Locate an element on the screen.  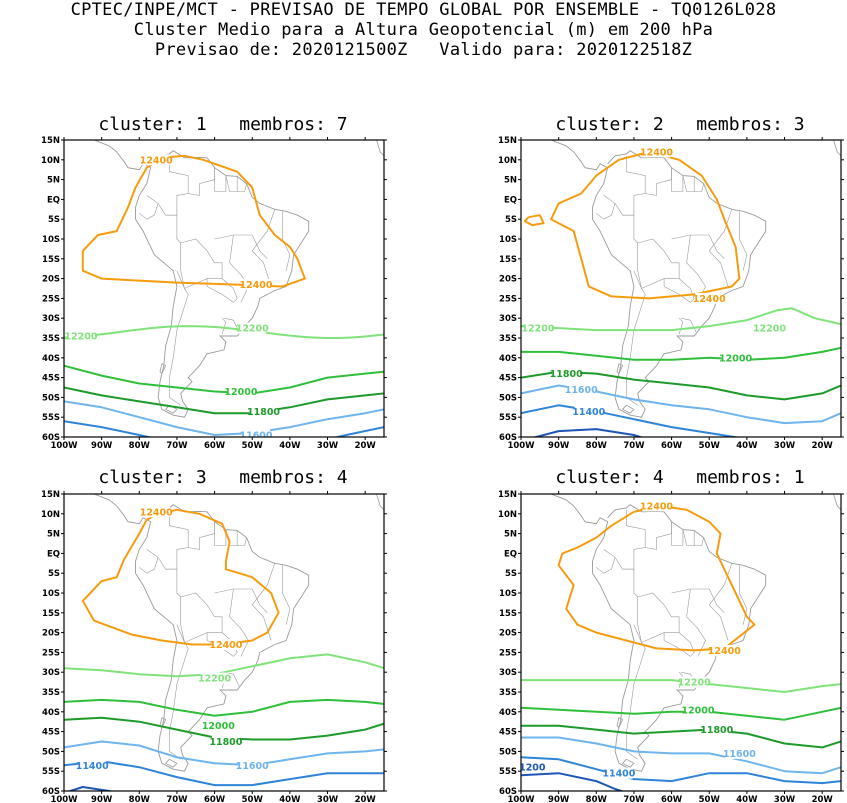
contour-label: 11600 is located at coordinates (255, 436).